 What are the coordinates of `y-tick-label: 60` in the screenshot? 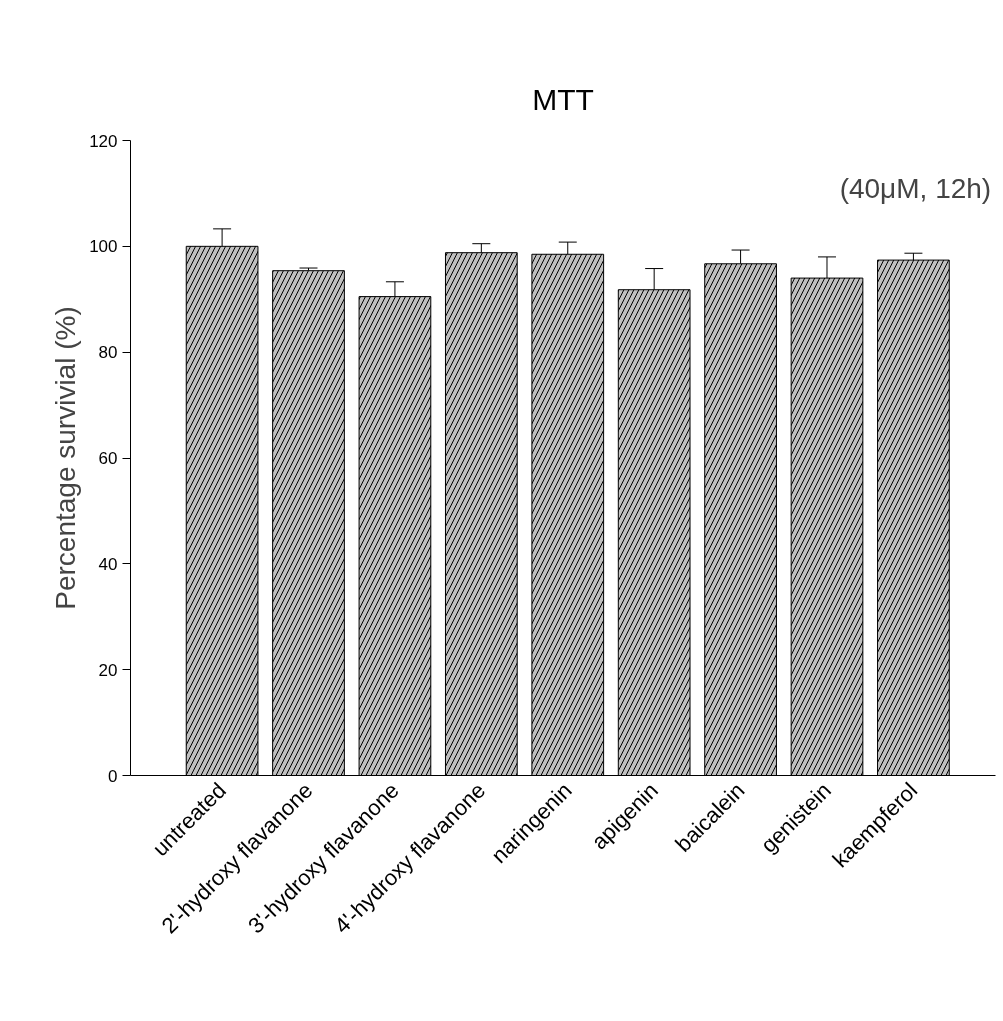 It's located at (108, 458).